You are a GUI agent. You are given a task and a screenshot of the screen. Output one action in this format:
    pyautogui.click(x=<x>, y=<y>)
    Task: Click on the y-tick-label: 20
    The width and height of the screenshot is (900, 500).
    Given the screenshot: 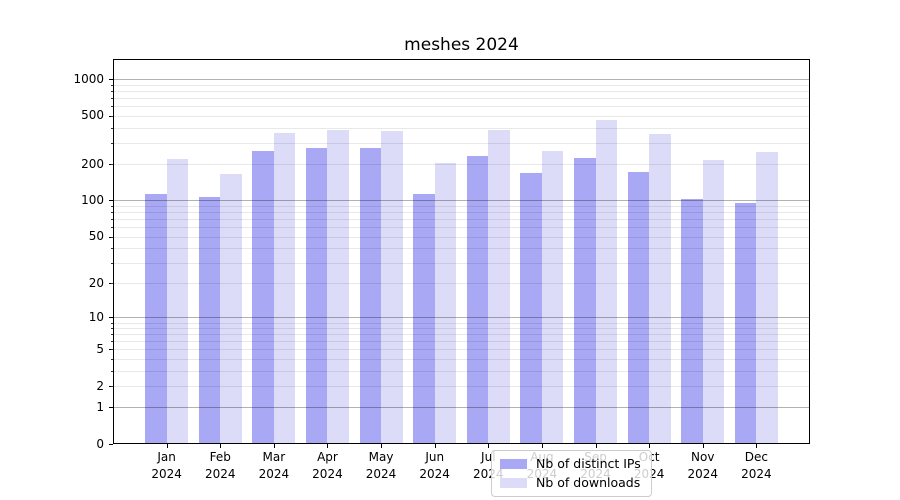 What is the action you would take?
    pyautogui.click(x=96, y=282)
    